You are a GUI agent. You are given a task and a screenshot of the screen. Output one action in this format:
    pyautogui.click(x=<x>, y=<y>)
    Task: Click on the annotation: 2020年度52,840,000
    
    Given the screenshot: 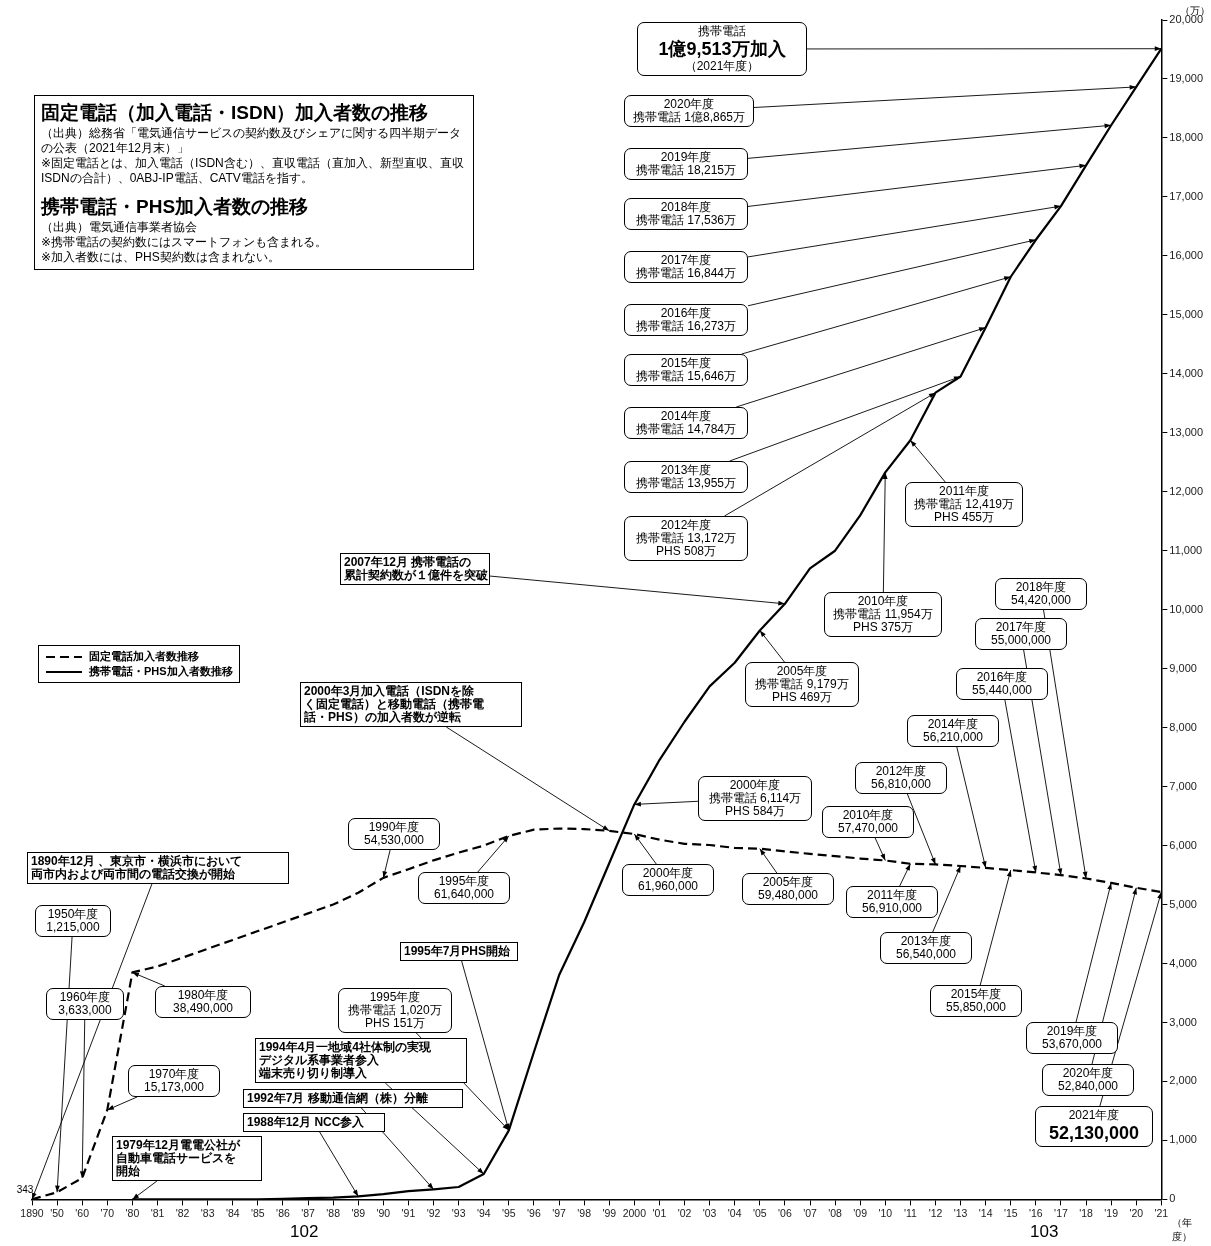 What is the action you would take?
    pyautogui.click(x=1088, y=1079)
    